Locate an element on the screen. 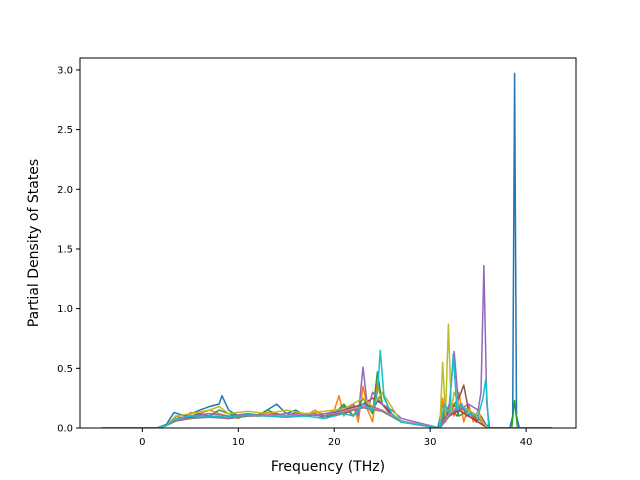 The image size is (640, 480). x-tick-label: 20 is located at coordinates (334, 442).